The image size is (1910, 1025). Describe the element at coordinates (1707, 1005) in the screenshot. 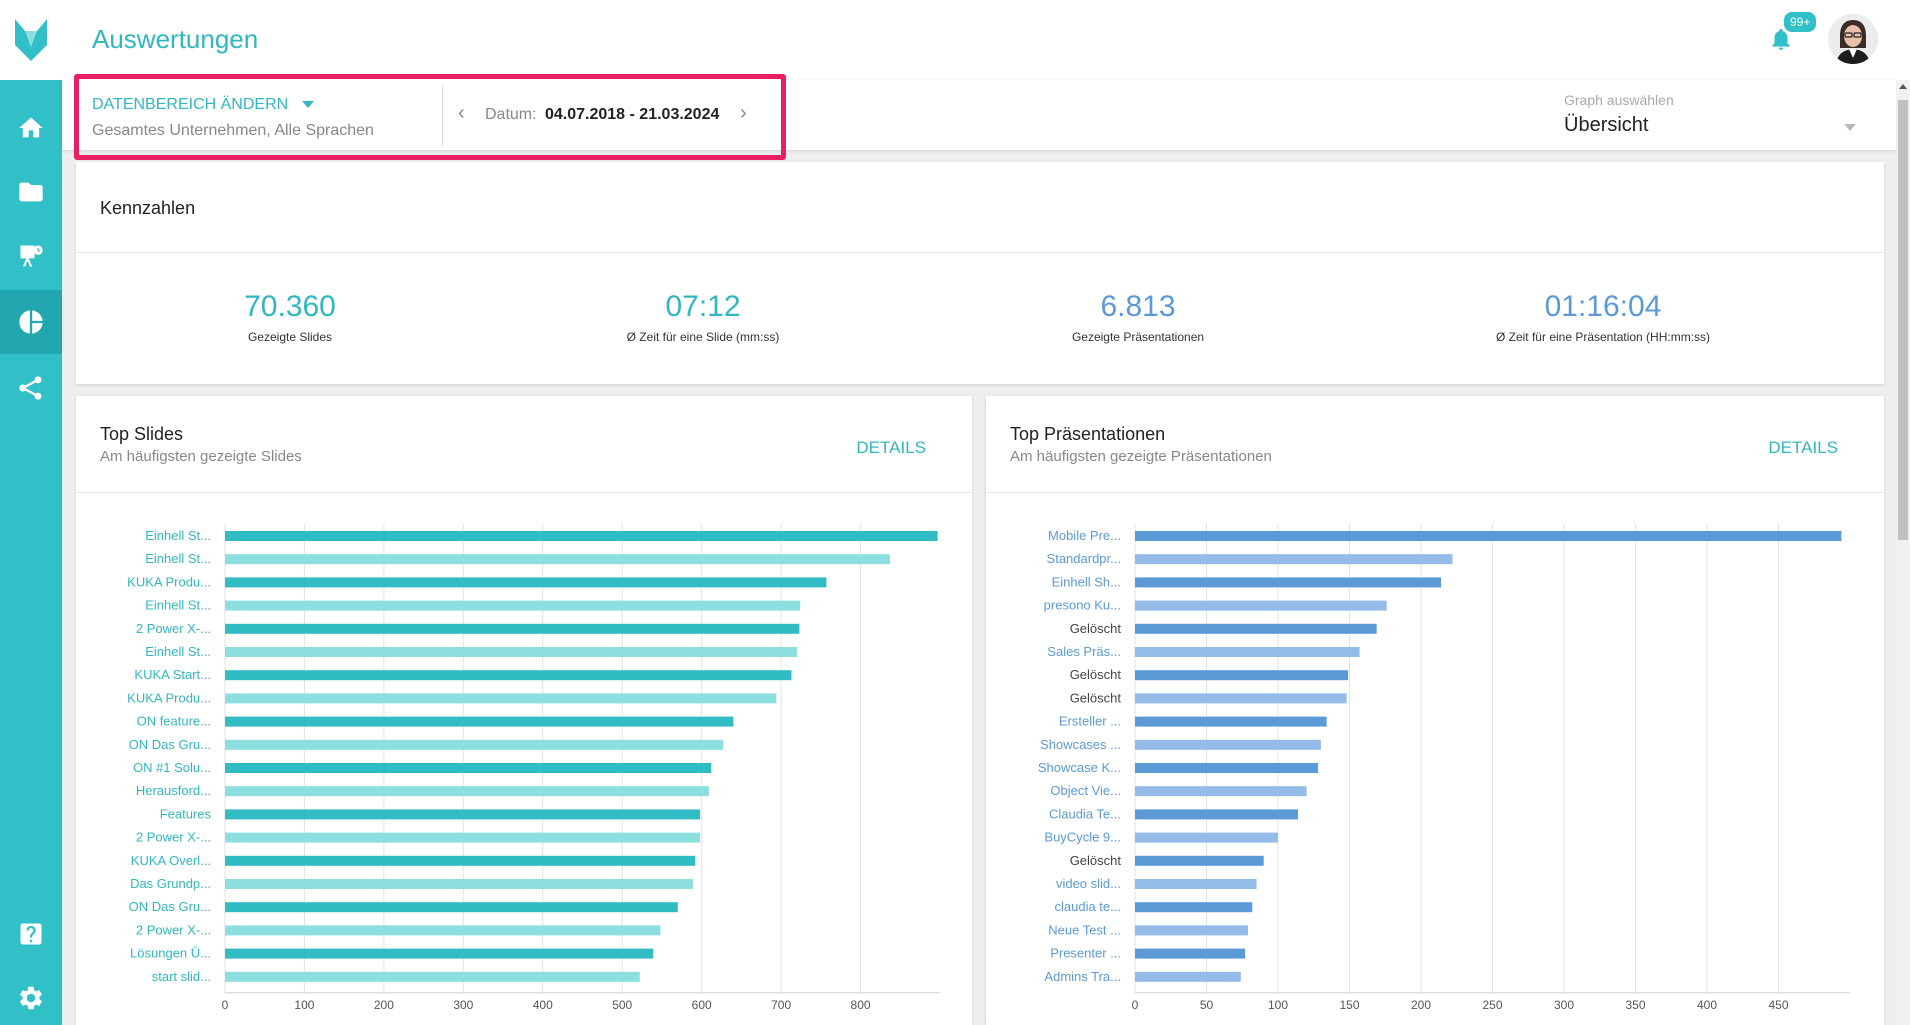

I see `x-tick-label: 400` at that location.